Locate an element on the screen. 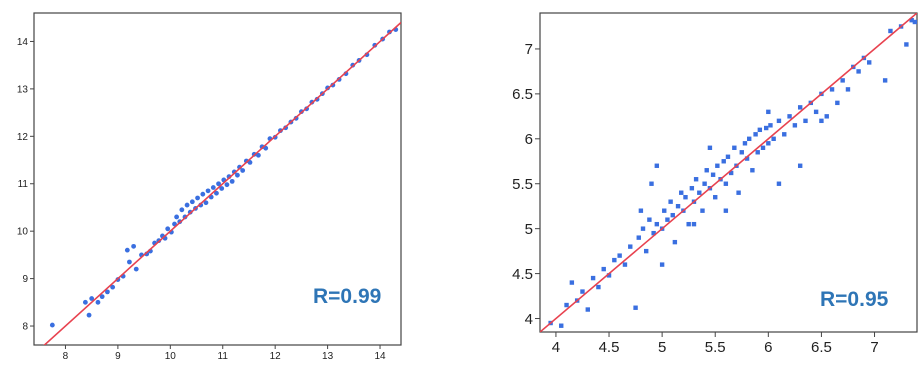 Image resolution: width=919 pixels, height=372 pixels. y-tick-label: 13 is located at coordinates (23, 89).